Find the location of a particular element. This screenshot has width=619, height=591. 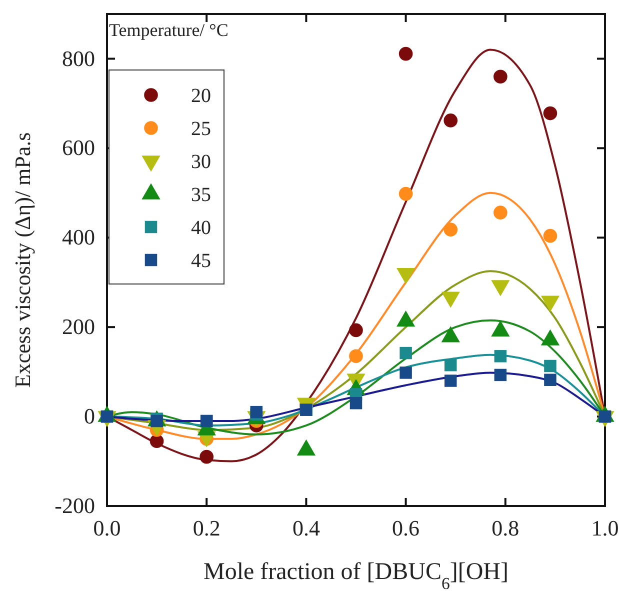

legend-title: Temperature/ °C is located at coordinates (168, 30).